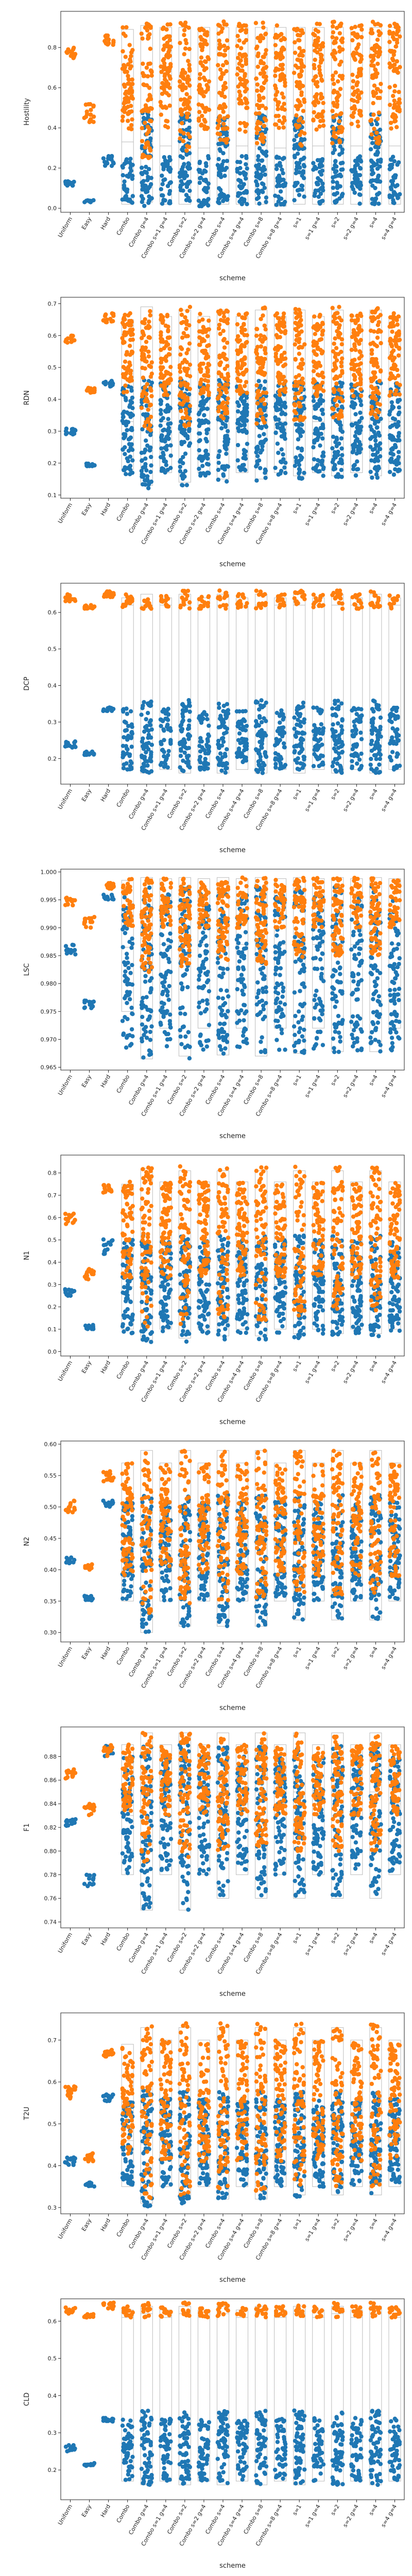 This screenshot has width=412, height=2576. I want to click on xtick-label-1-3: Combo, so click(123, 512).